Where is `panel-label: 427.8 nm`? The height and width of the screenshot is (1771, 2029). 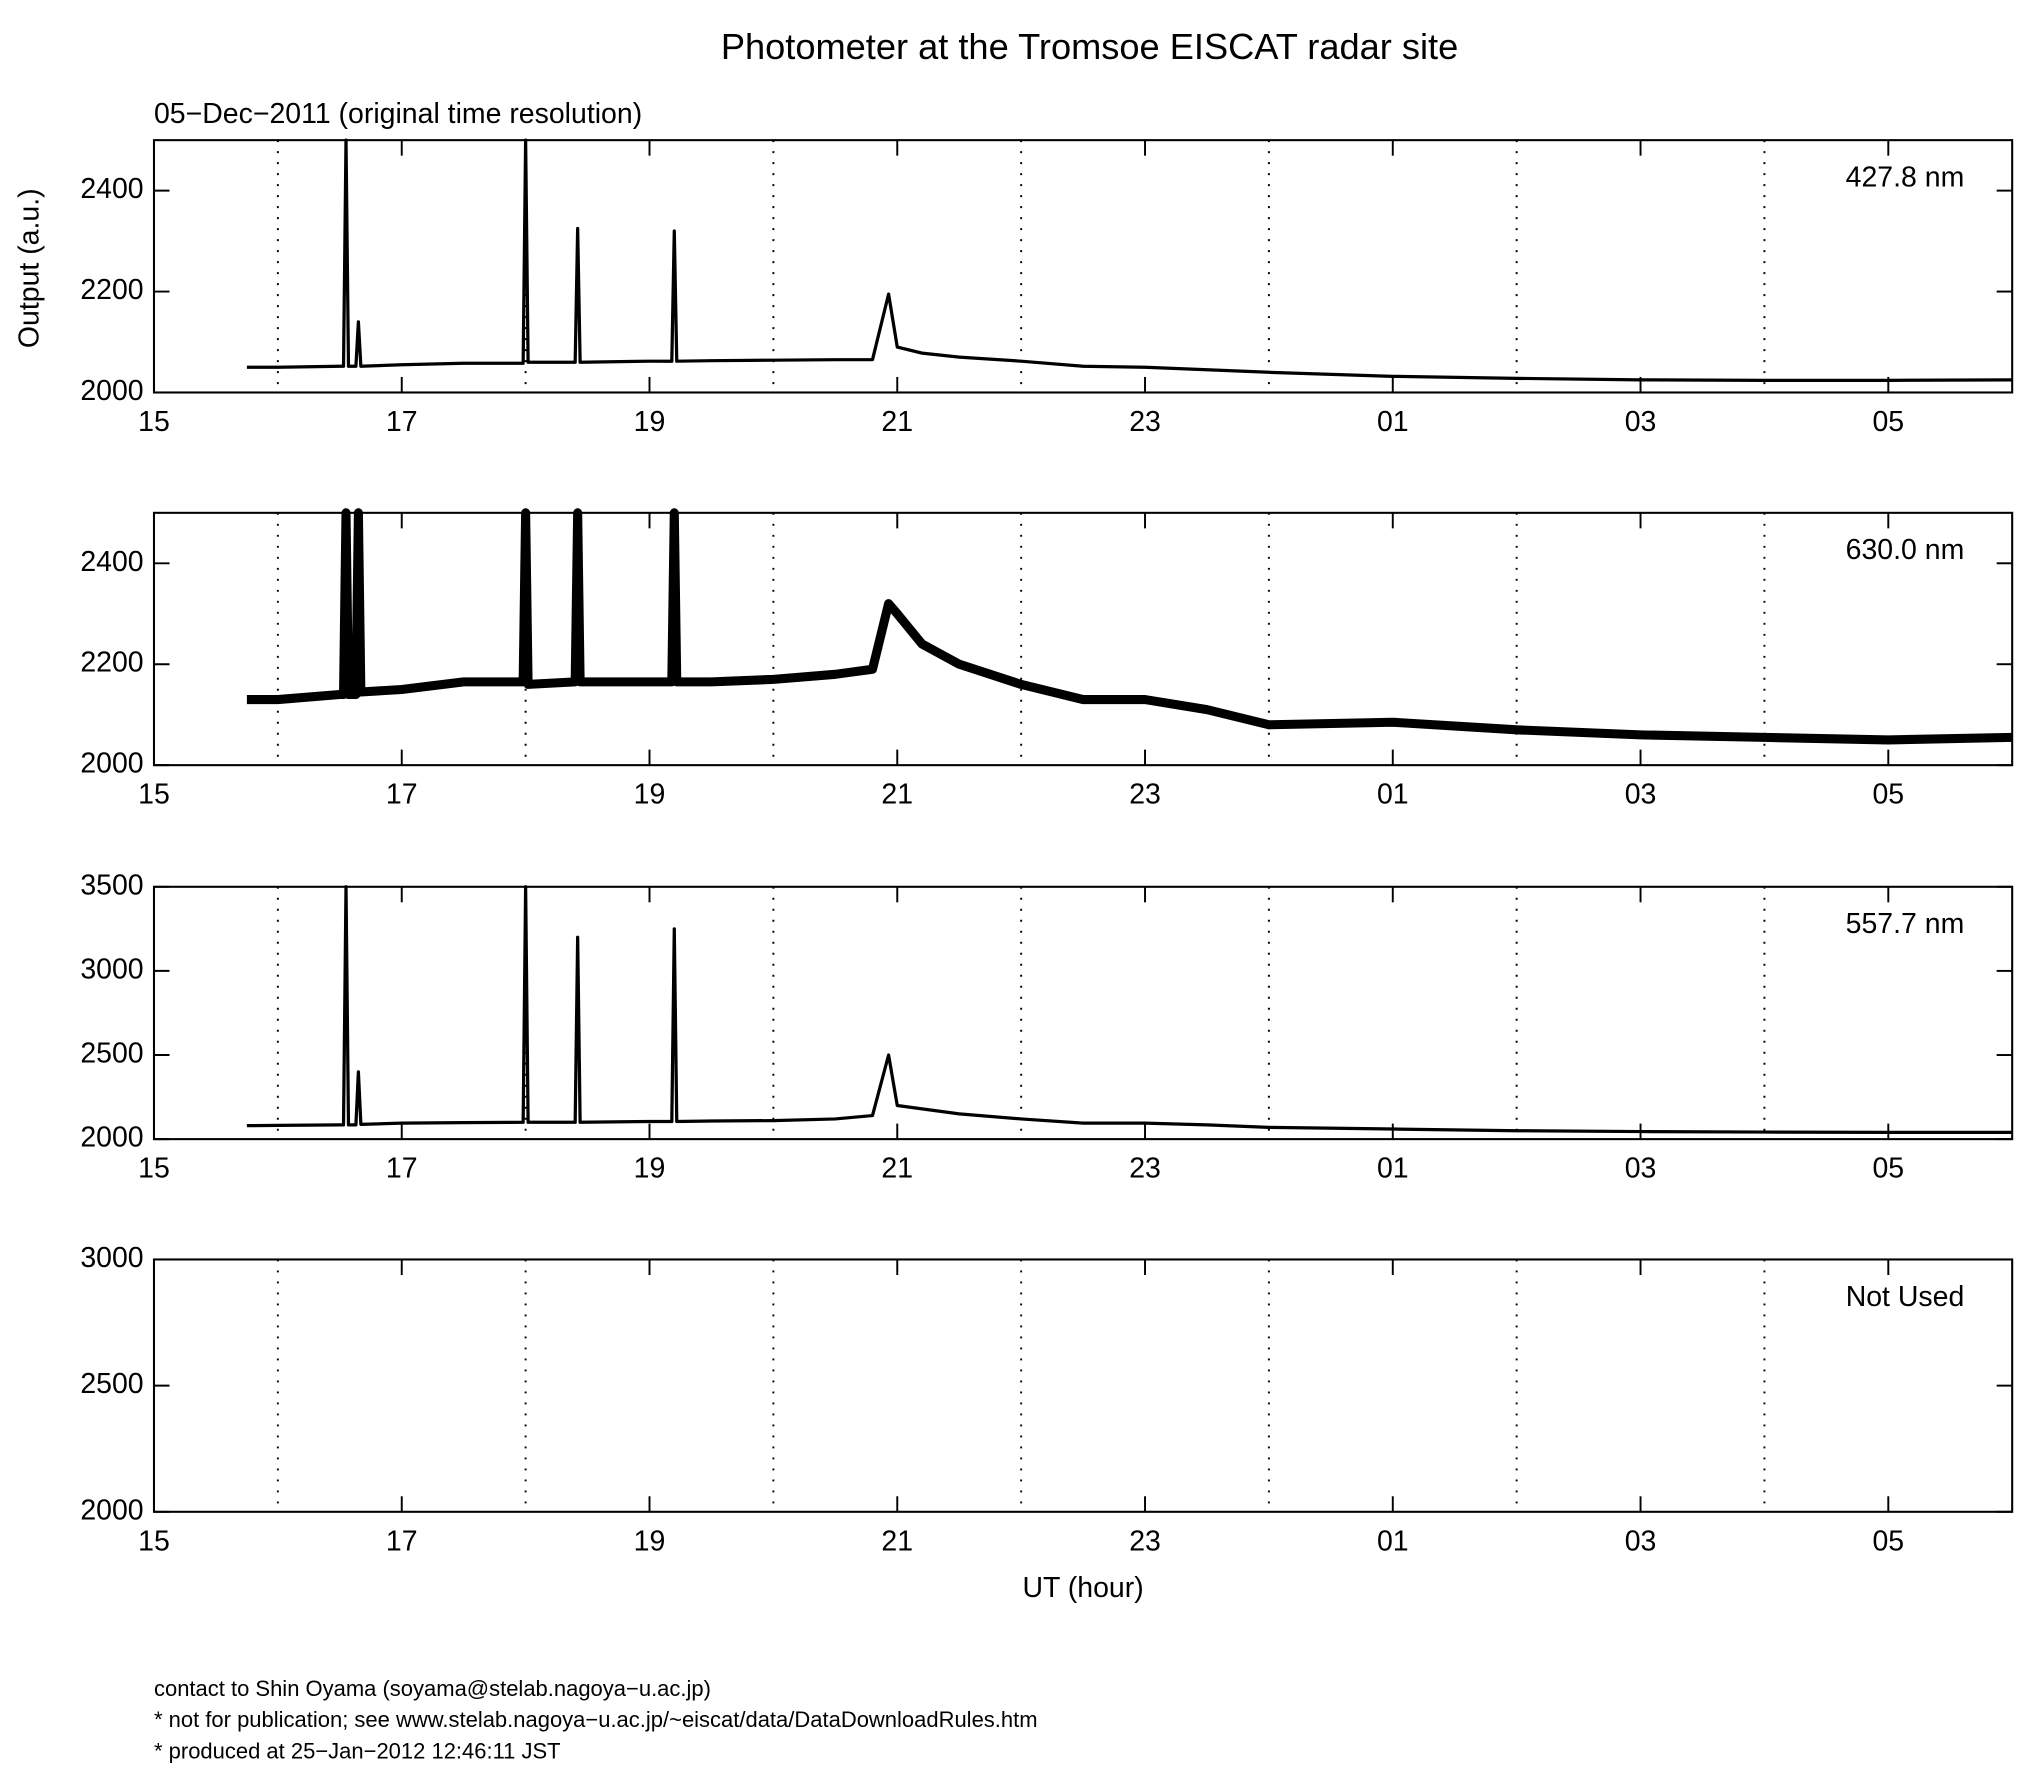
panel-label: 427.8 nm is located at coordinates (1905, 177).